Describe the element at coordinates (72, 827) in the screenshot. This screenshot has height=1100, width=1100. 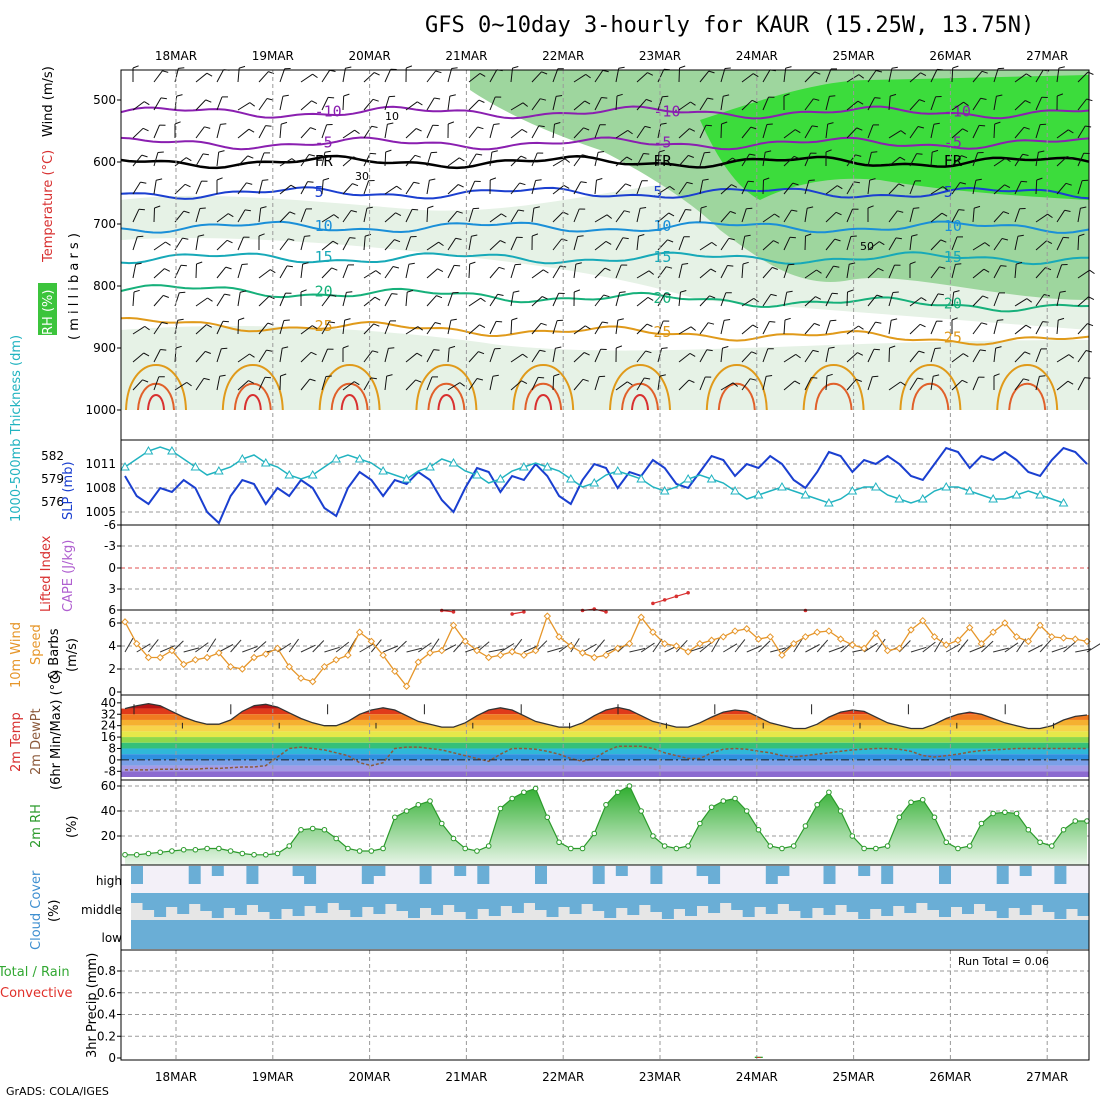
I see `rh-label-line2: (%)` at that location.